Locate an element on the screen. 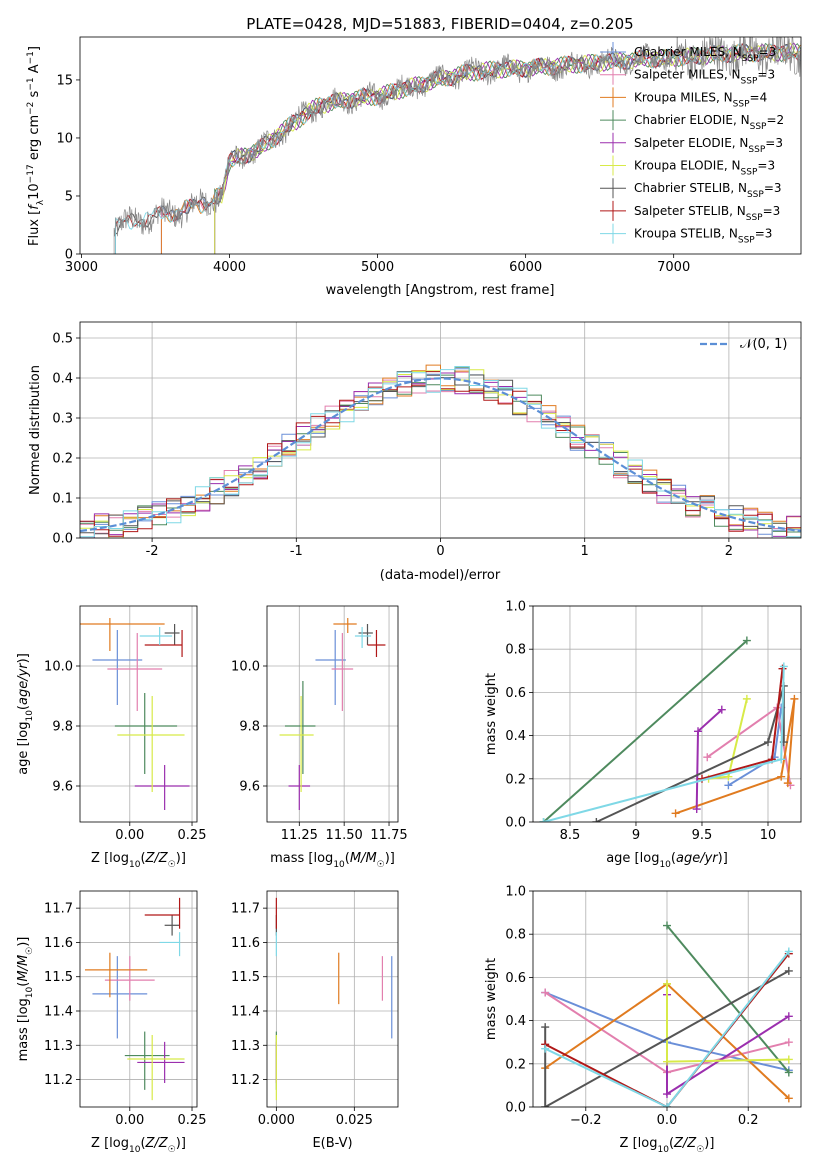 The height and width of the screenshot is (1170, 819). x-axis-label: Z [log10(Z/Z☉)] is located at coordinates (138, 1145).